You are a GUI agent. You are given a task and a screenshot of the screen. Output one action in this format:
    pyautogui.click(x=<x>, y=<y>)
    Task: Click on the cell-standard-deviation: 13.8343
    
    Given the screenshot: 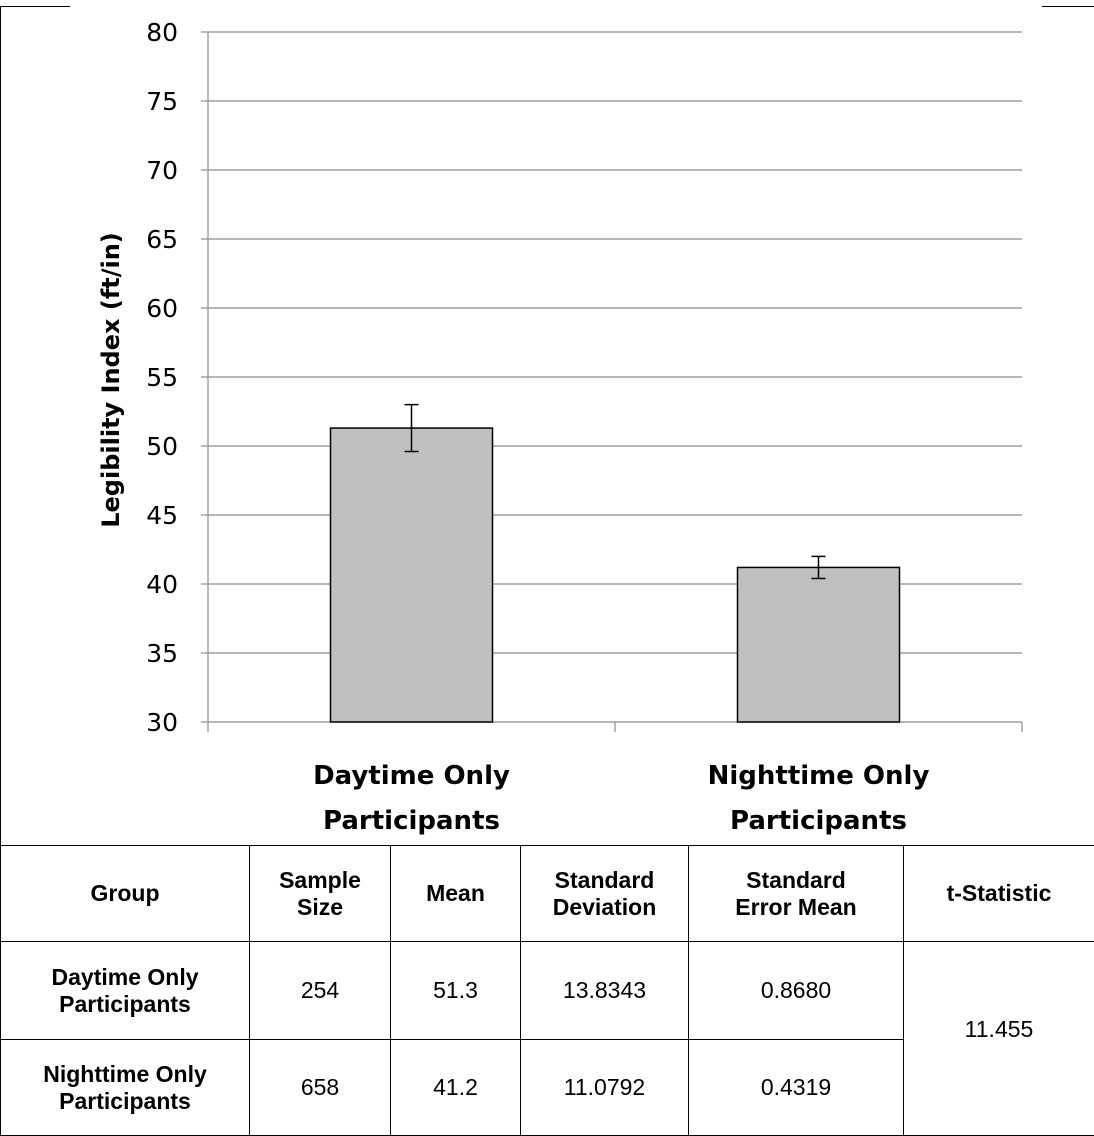 What is the action you would take?
    pyautogui.click(x=605, y=991)
    